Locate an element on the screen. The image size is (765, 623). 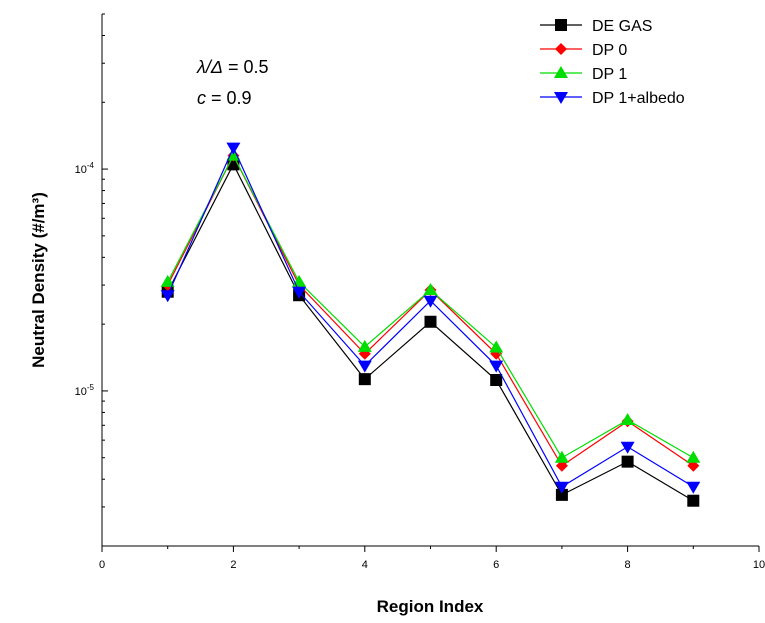
legend-label: DE GAS is located at coordinates (622, 26).